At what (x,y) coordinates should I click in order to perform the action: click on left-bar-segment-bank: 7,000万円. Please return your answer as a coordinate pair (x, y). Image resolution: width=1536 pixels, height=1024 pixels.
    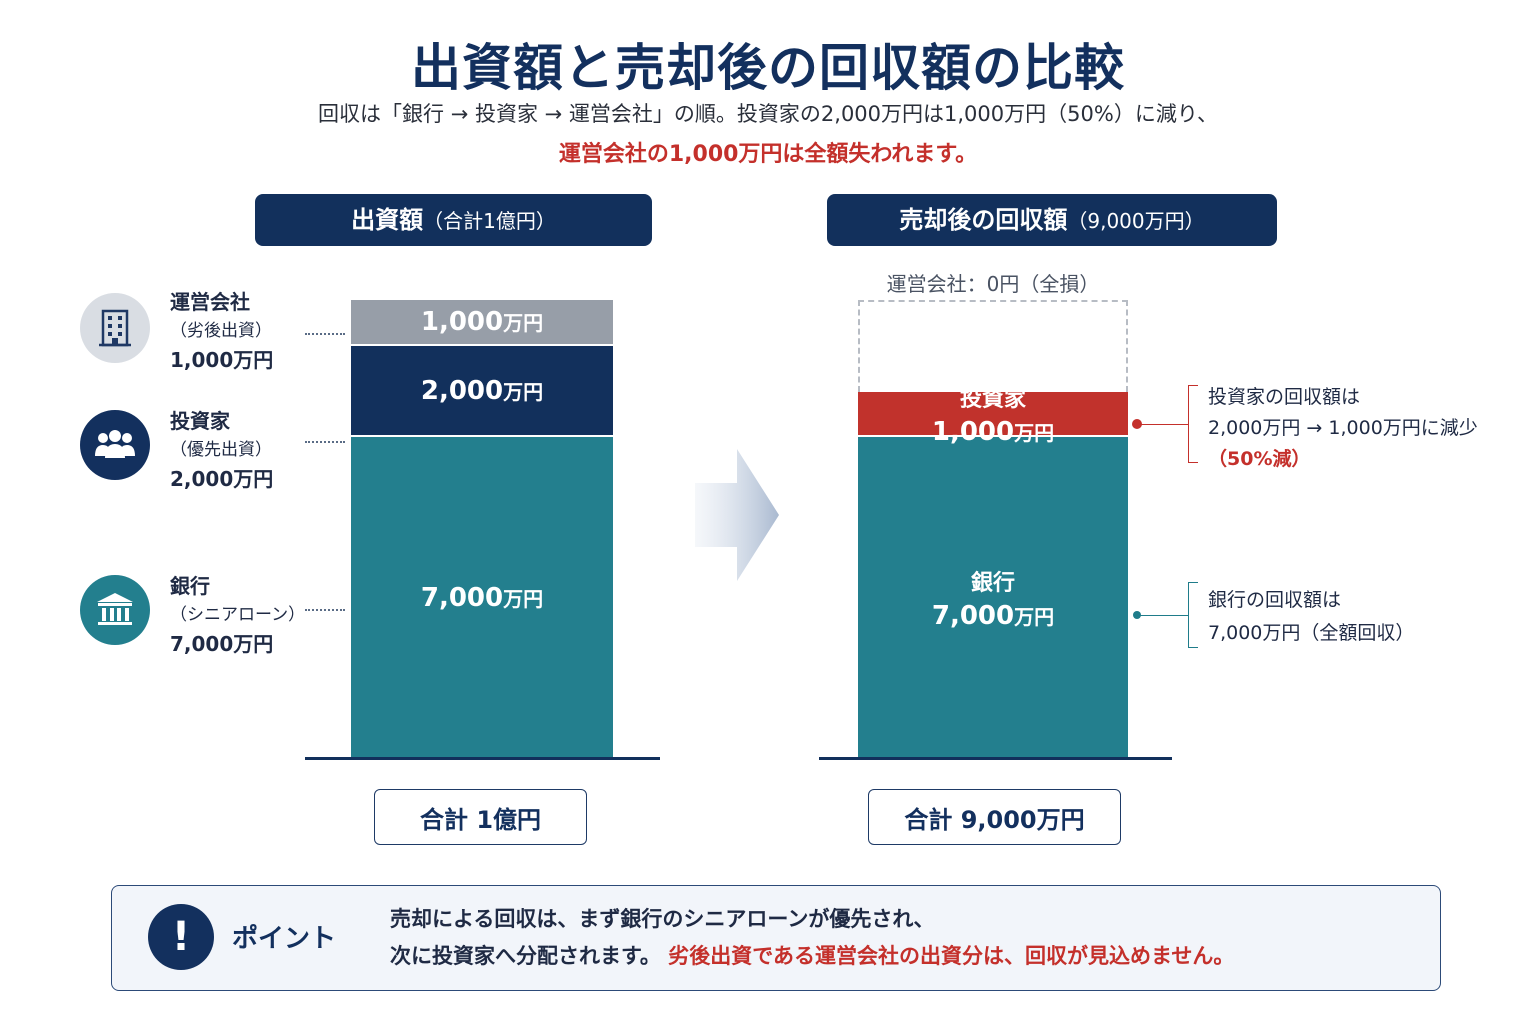
    Looking at the image, I should click on (482, 597).